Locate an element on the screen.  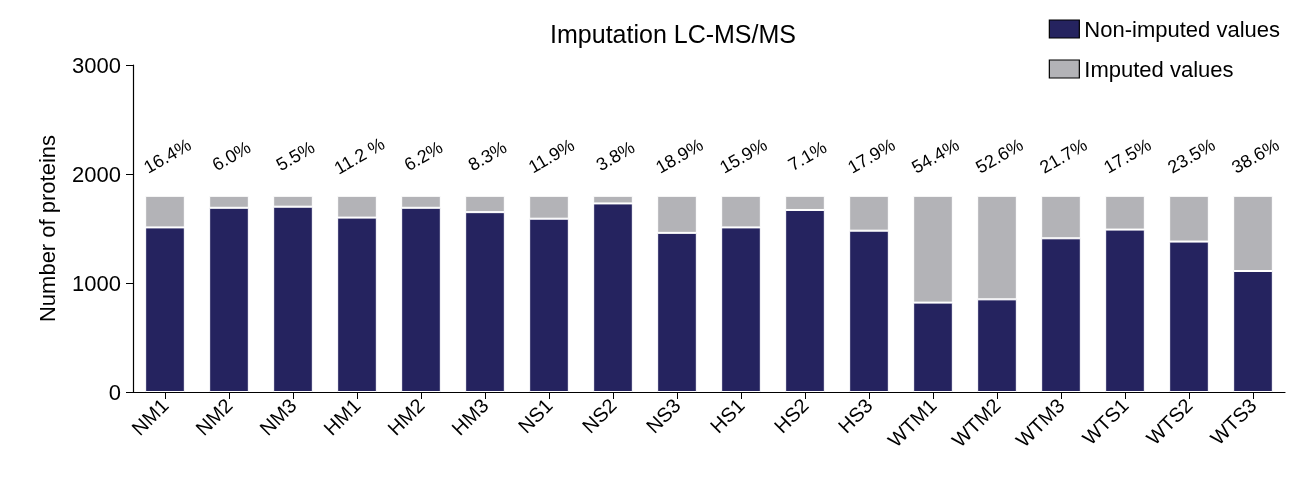
x-tick-label: HS1 is located at coordinates (727, 416).